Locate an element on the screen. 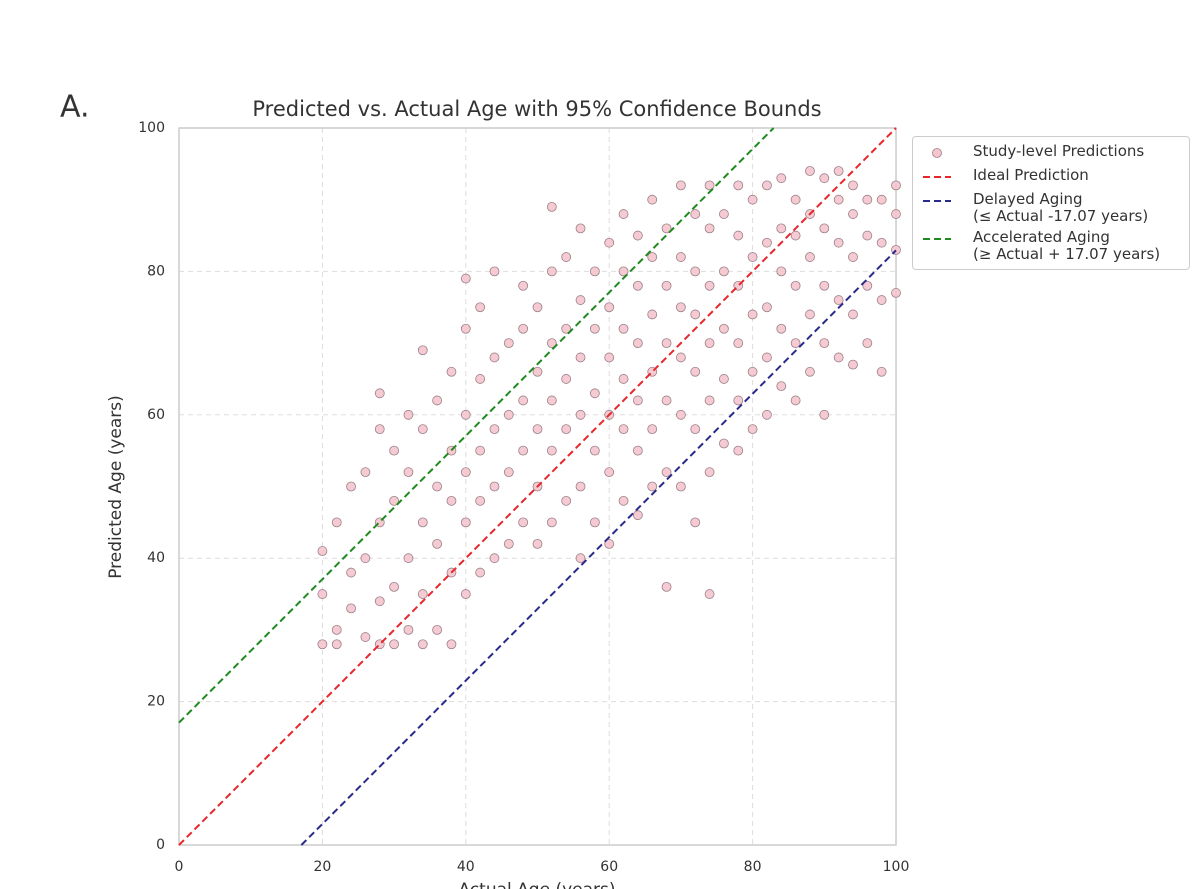 This screenshot has width=1200, height=889. legend-label: Ideal Prediction is located at coordinates (1031, 175).